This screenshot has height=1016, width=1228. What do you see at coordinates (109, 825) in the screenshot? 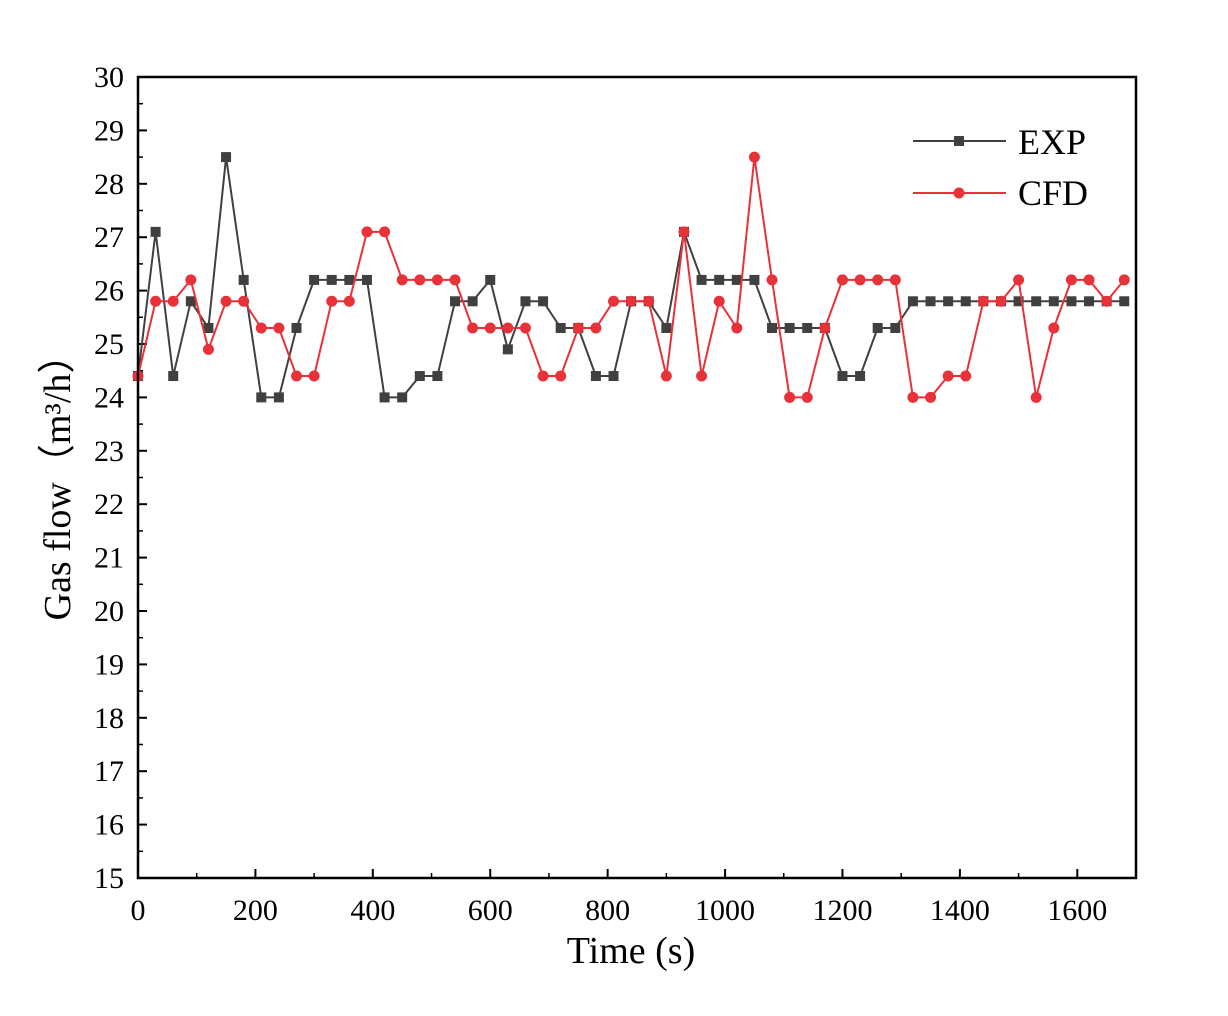
I see `y-tick-label: 16` at bounding box center [109, 825].